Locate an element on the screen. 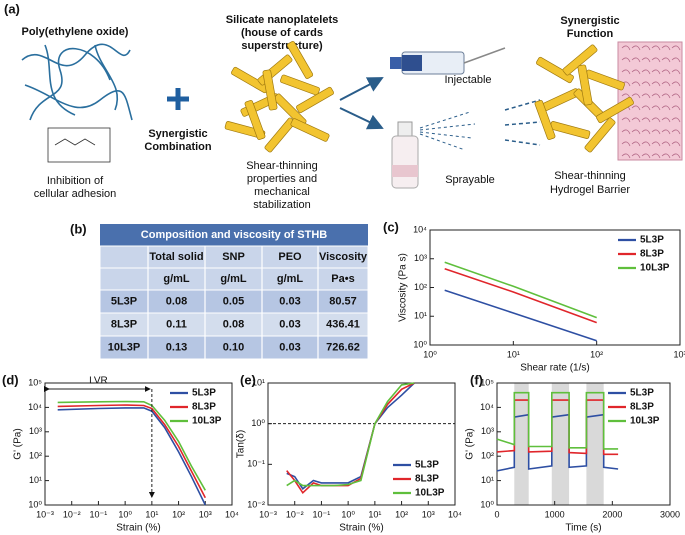 The height and width of the screenshot is (535, 685). nanoplatelet-caption: mechanical is located at coordinates (282, 192).